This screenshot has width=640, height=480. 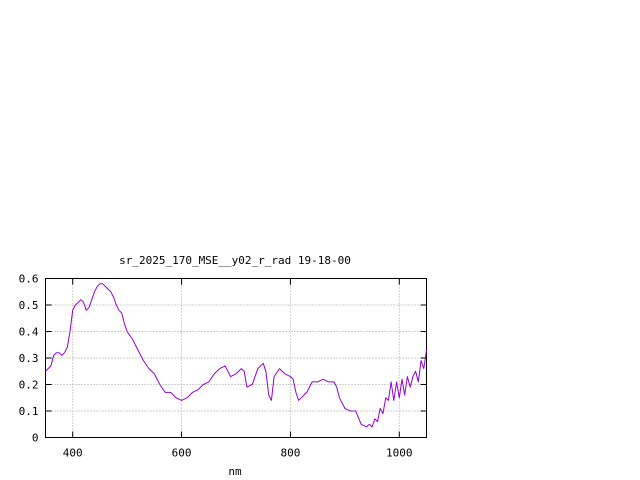 What do you see at coordinates (290, 453) in the screenshot?
I see `x-tick-label: 800` at bounding box center [290, 453].